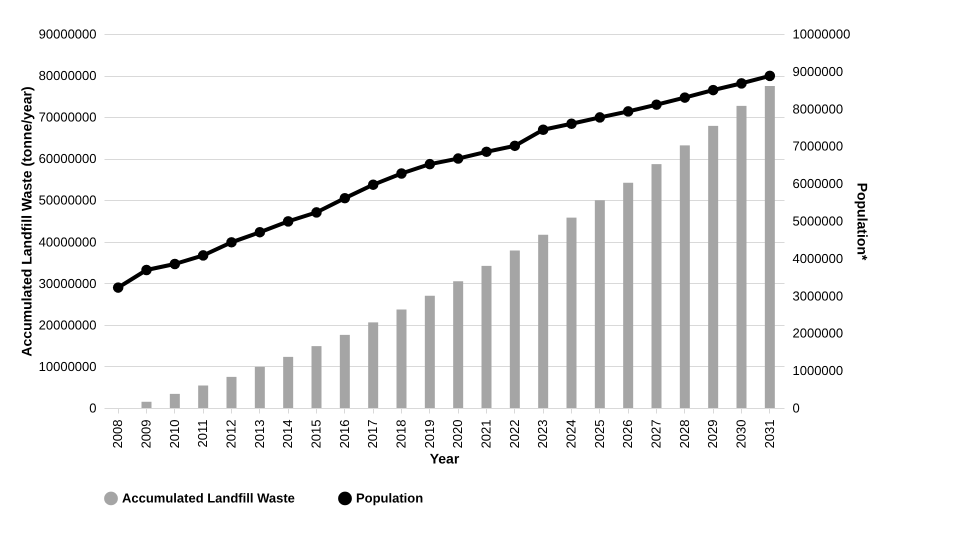 The image size is (968, 553). I want to click on y-tick-label: 20000000, so click(67, 324).